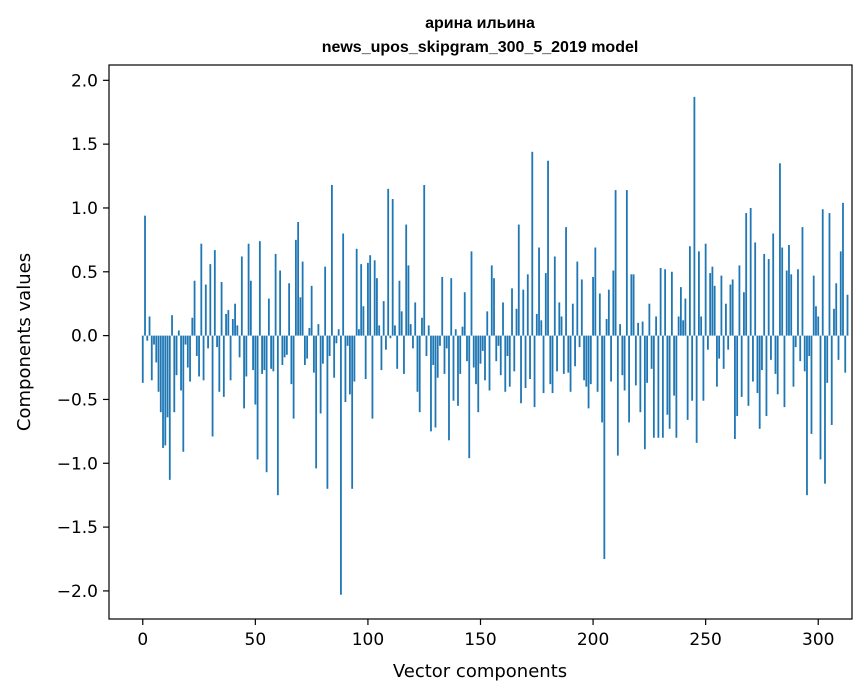 The image size is (867, 696). What do you see at coordinates (818, 640) in the screenshot?
I see `x-tick-label: 300` at bounding box center [818, 640].